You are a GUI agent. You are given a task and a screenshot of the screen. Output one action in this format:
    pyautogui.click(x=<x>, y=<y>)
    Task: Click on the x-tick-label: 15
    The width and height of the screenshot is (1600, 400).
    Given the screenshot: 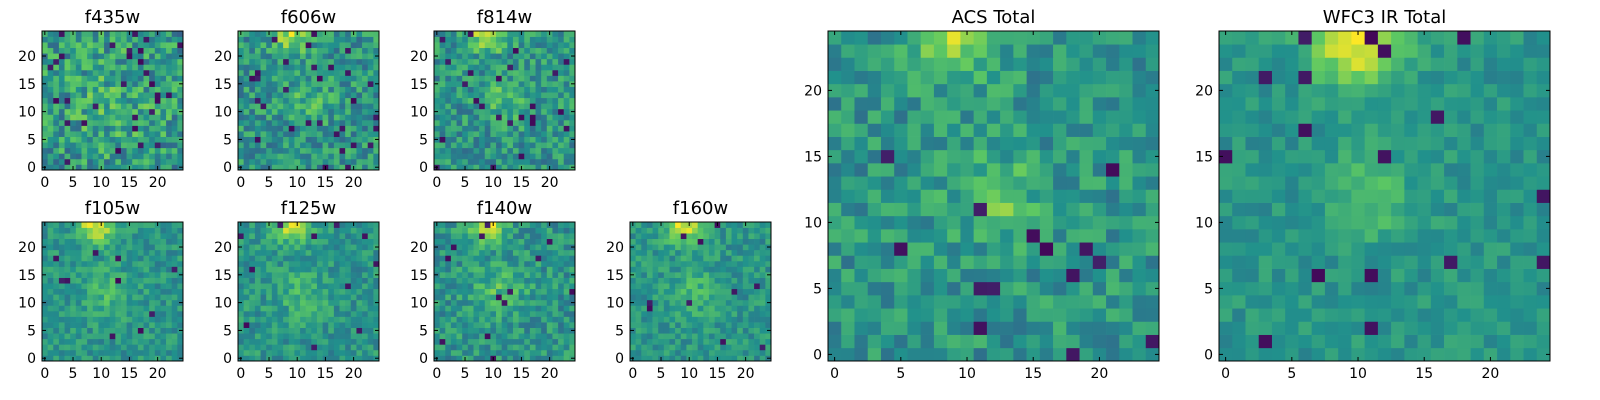 What is the action you would take?
    pyautogui.click(x=522, y=374)
    